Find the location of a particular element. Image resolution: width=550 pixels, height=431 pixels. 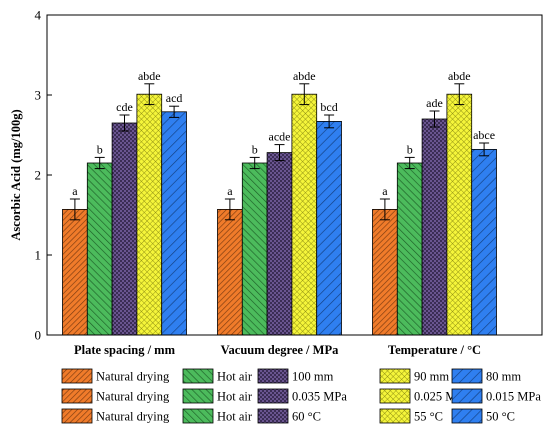

y-tick-label: 2 is located at coordinates (38, 175).